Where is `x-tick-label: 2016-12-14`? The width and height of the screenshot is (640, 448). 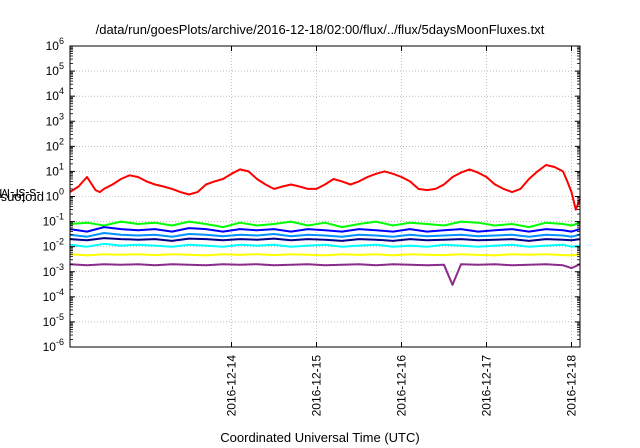 x-tick-label: 2016-12-14 is located at coordinates (232, 386).